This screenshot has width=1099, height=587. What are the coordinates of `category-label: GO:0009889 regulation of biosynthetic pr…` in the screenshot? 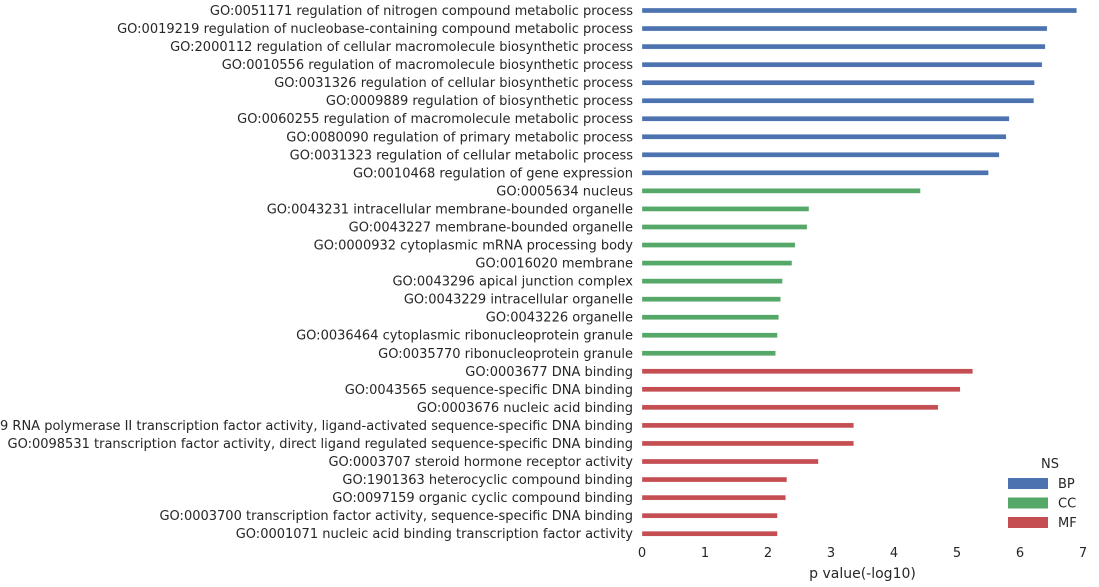 It's located at (479, 101).